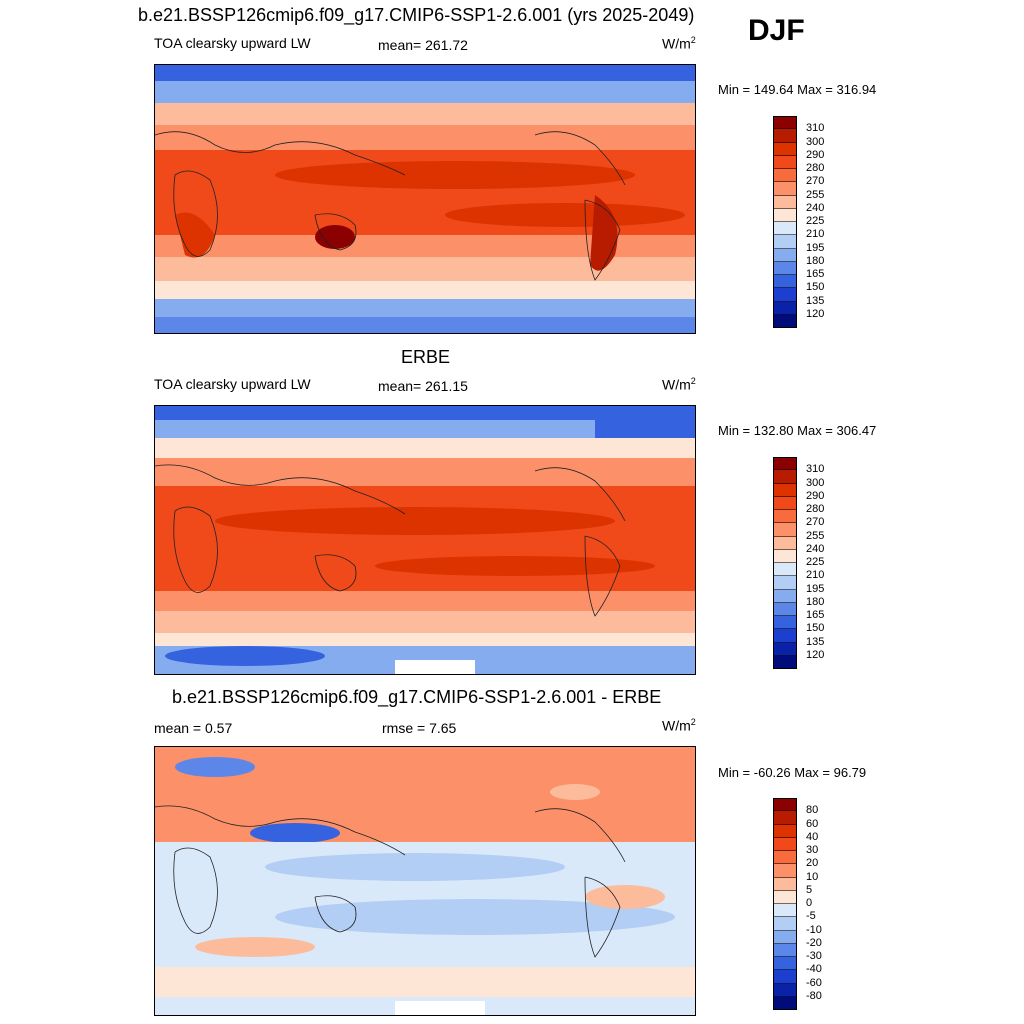  What do you see at coordinates (809, 889) in the screenshot?
I see `colorbar-tick-label: 5` at bounding box center [809, 889].